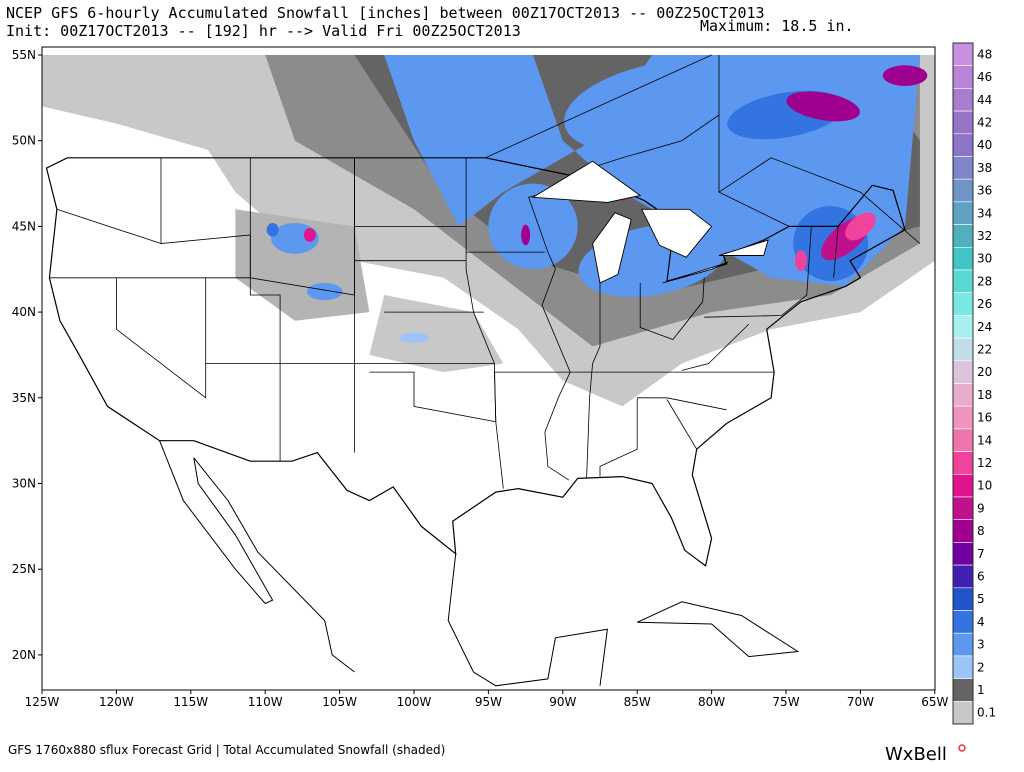  What do you see at coordinates (984, 77) in the screenshot?
I see `colorbar-label: 46` at bounding box center [984, 77].